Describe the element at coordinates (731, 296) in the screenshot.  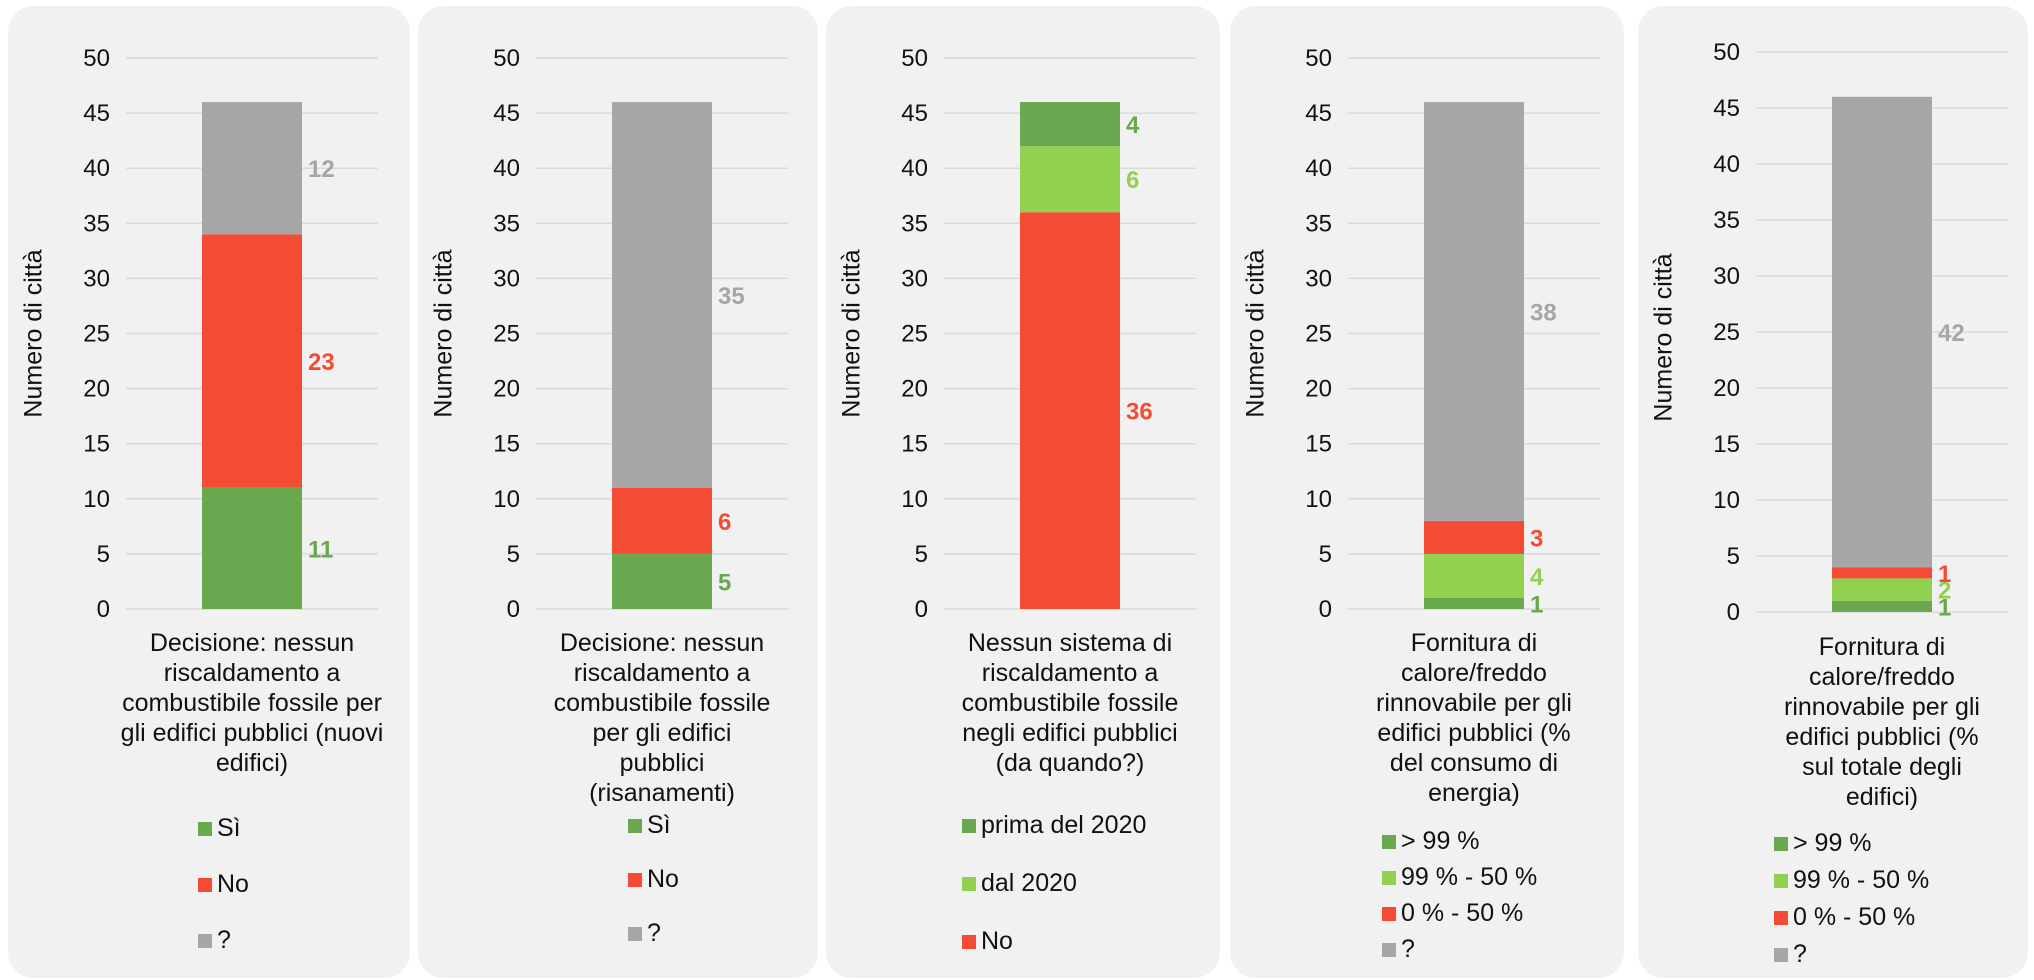
I see `data-label: 35` at that location.